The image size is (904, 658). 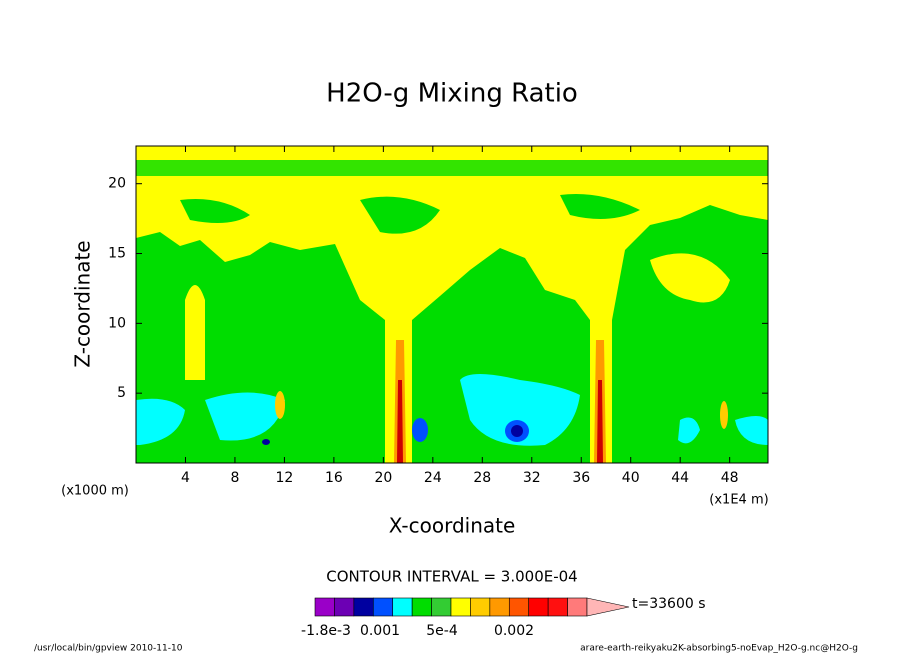 What do you see at coordinates (185, 478) in the screenshot?
I see `x-tick-label: 4` at bounding box center [185, 478].